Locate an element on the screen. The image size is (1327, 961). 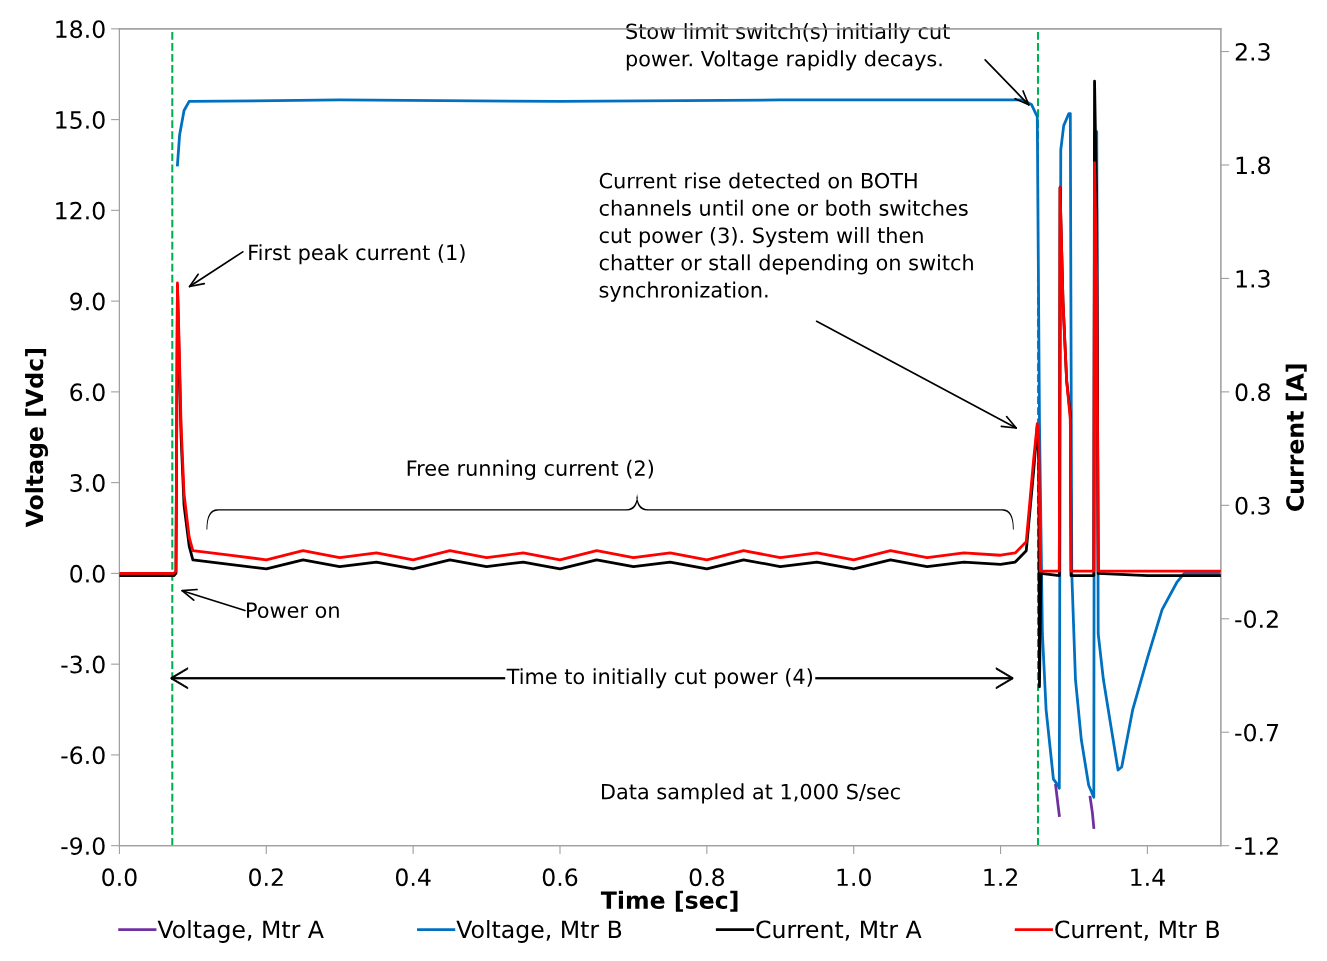
y-tick-label: 15.0 is located at coordinates (80, 120).